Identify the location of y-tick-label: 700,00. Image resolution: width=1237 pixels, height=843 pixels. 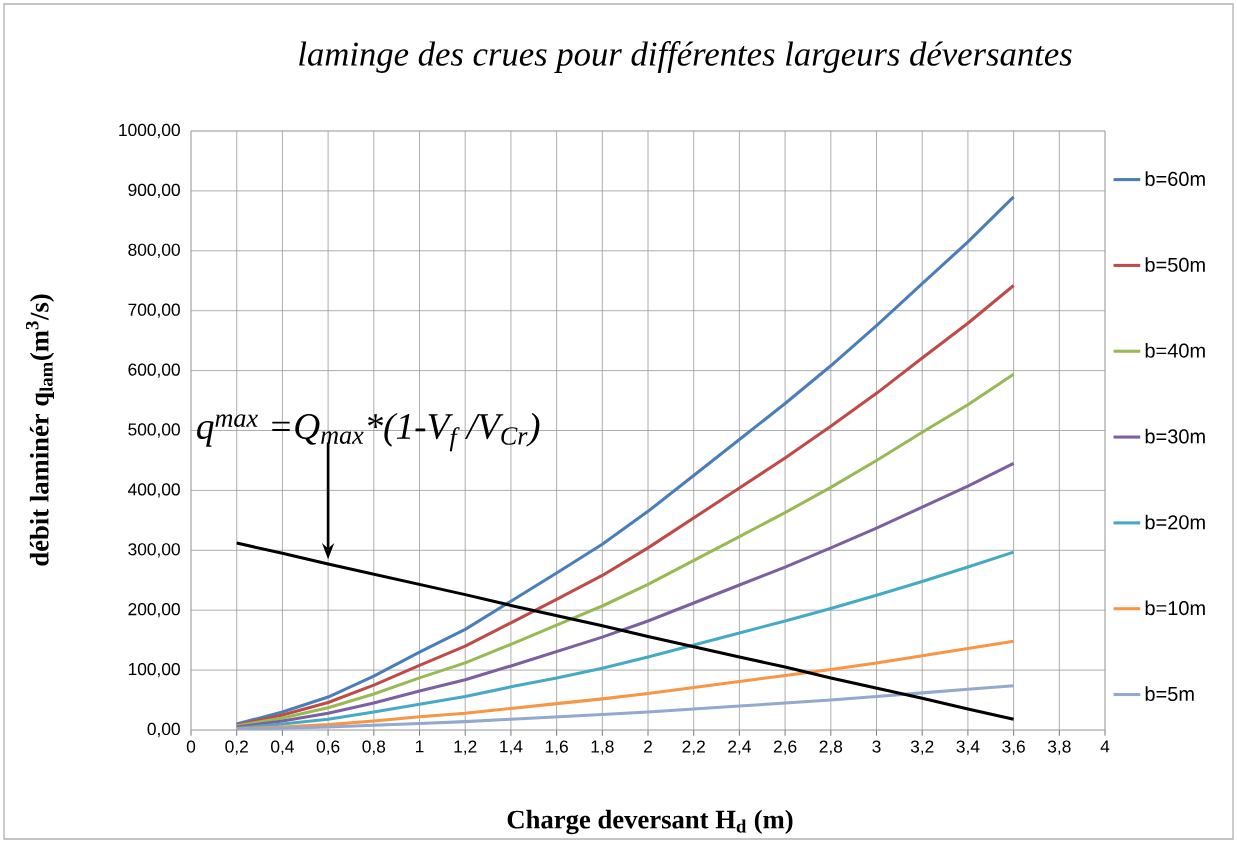
(154, 310).